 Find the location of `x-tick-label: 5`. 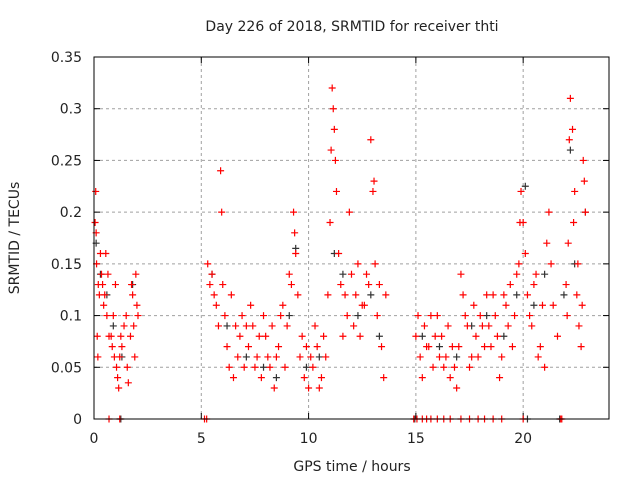

x-tick-label: 5 is located at coordinates (201, 439).